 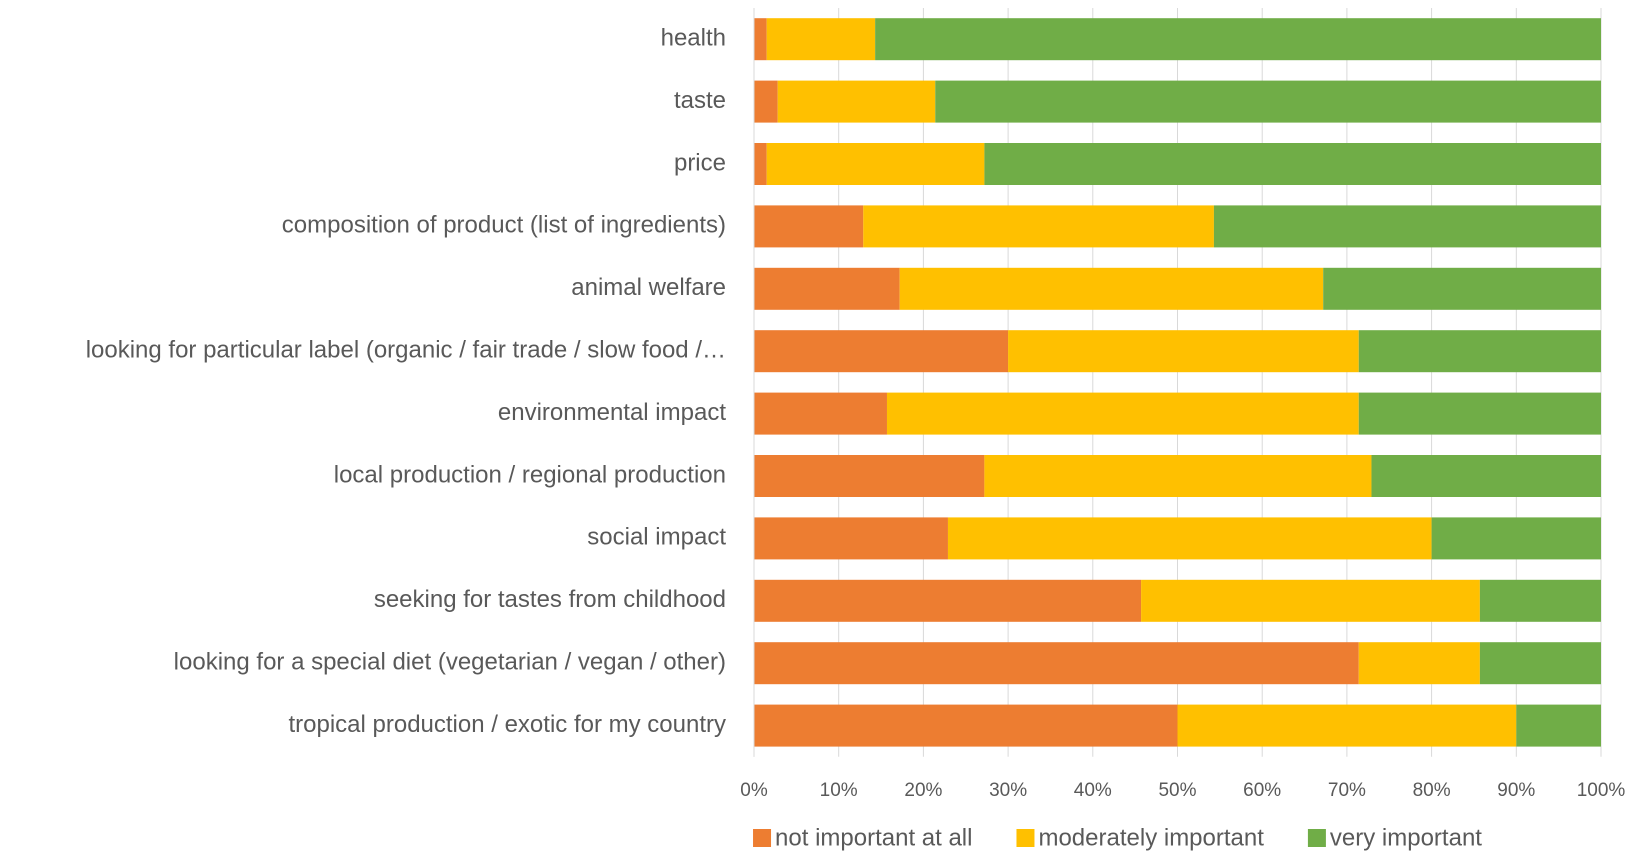 I want to click on x-tick-label: 30%, so click(x=1008, y=790).